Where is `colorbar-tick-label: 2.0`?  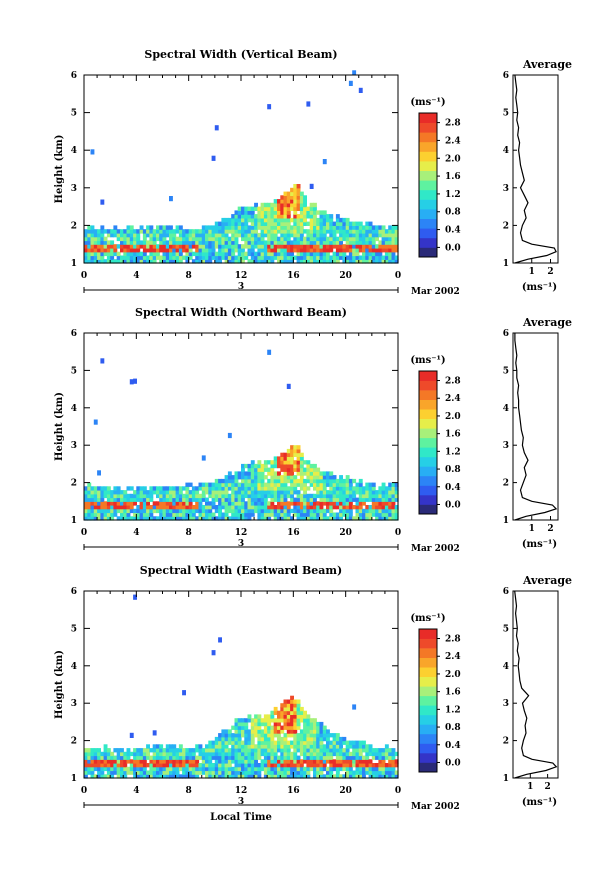 colorbar-tick-label: 2.0 is located at coordinates (453, 159).